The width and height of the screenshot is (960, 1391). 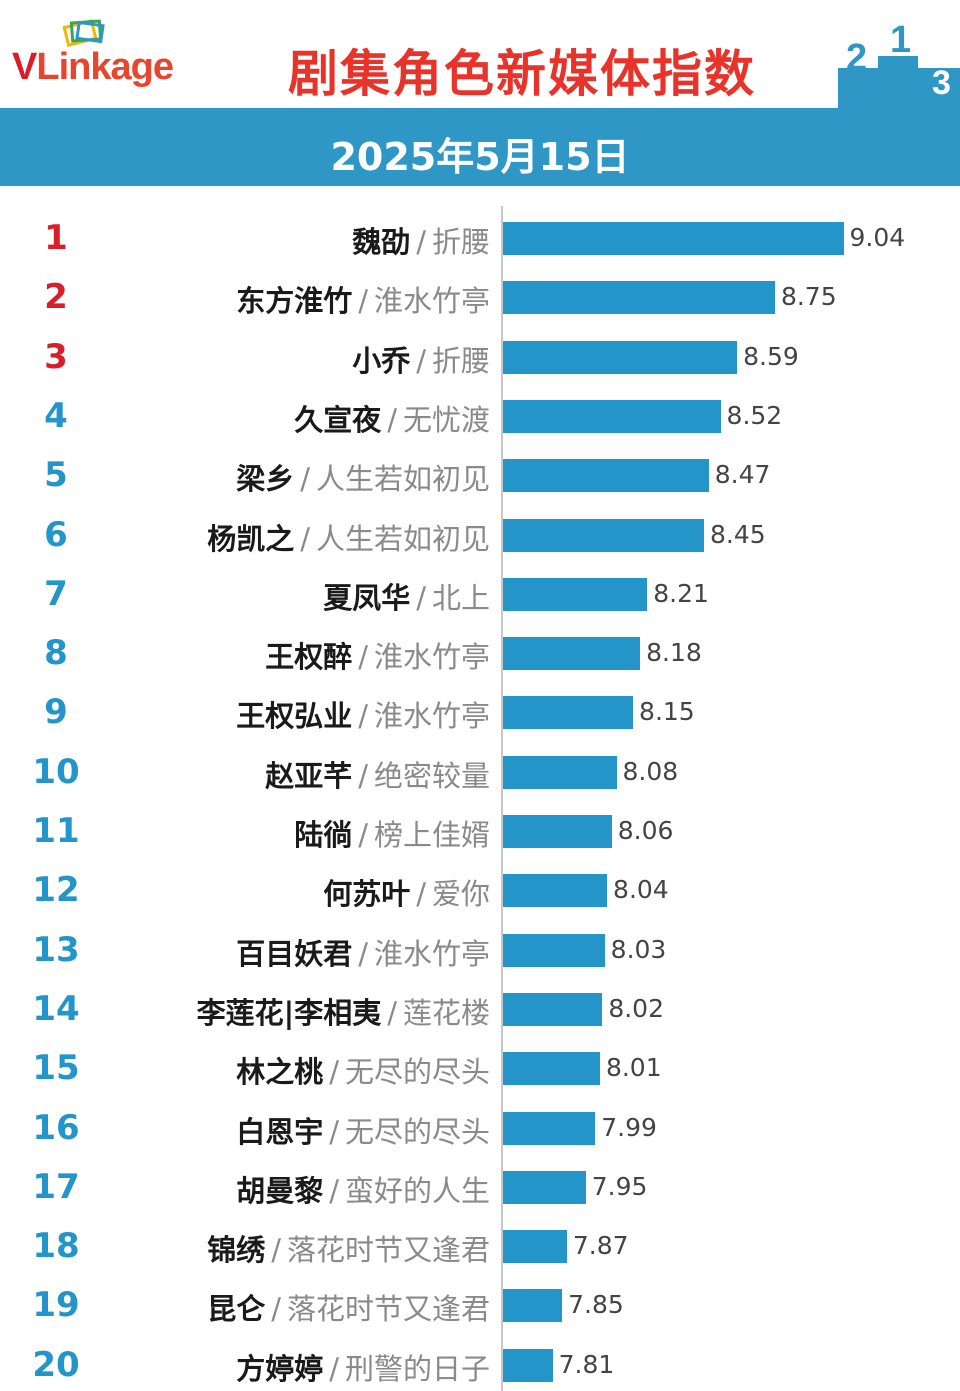 I want to click on rank-number: 5, so click(x=56, y=475).